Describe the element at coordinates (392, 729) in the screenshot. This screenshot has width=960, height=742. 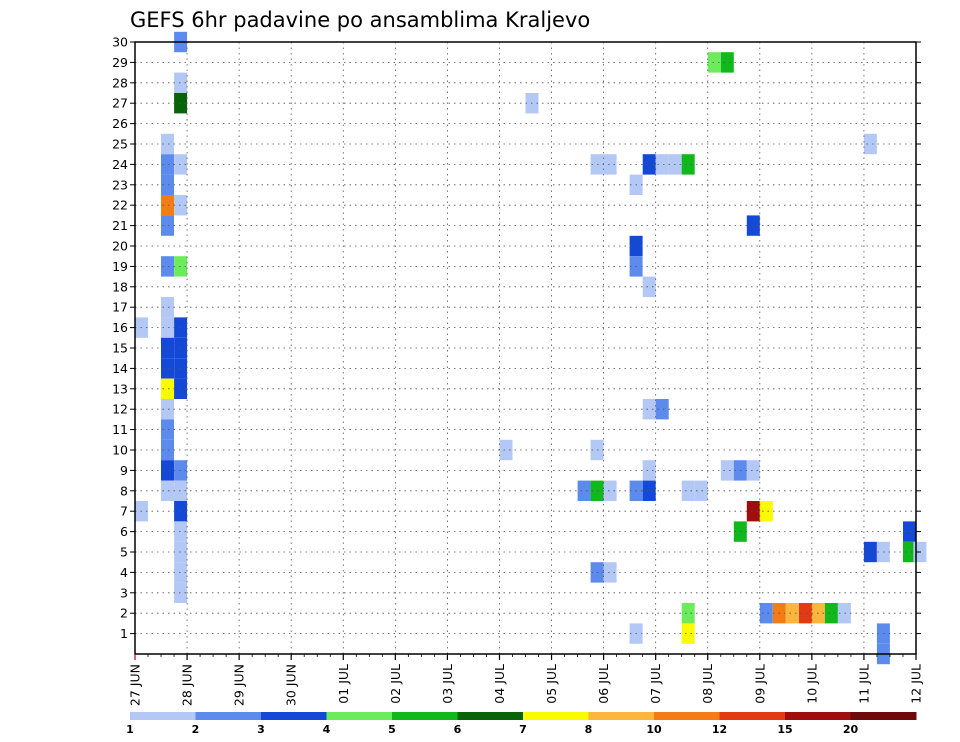
I see `colorbar-label: 5` at that location.